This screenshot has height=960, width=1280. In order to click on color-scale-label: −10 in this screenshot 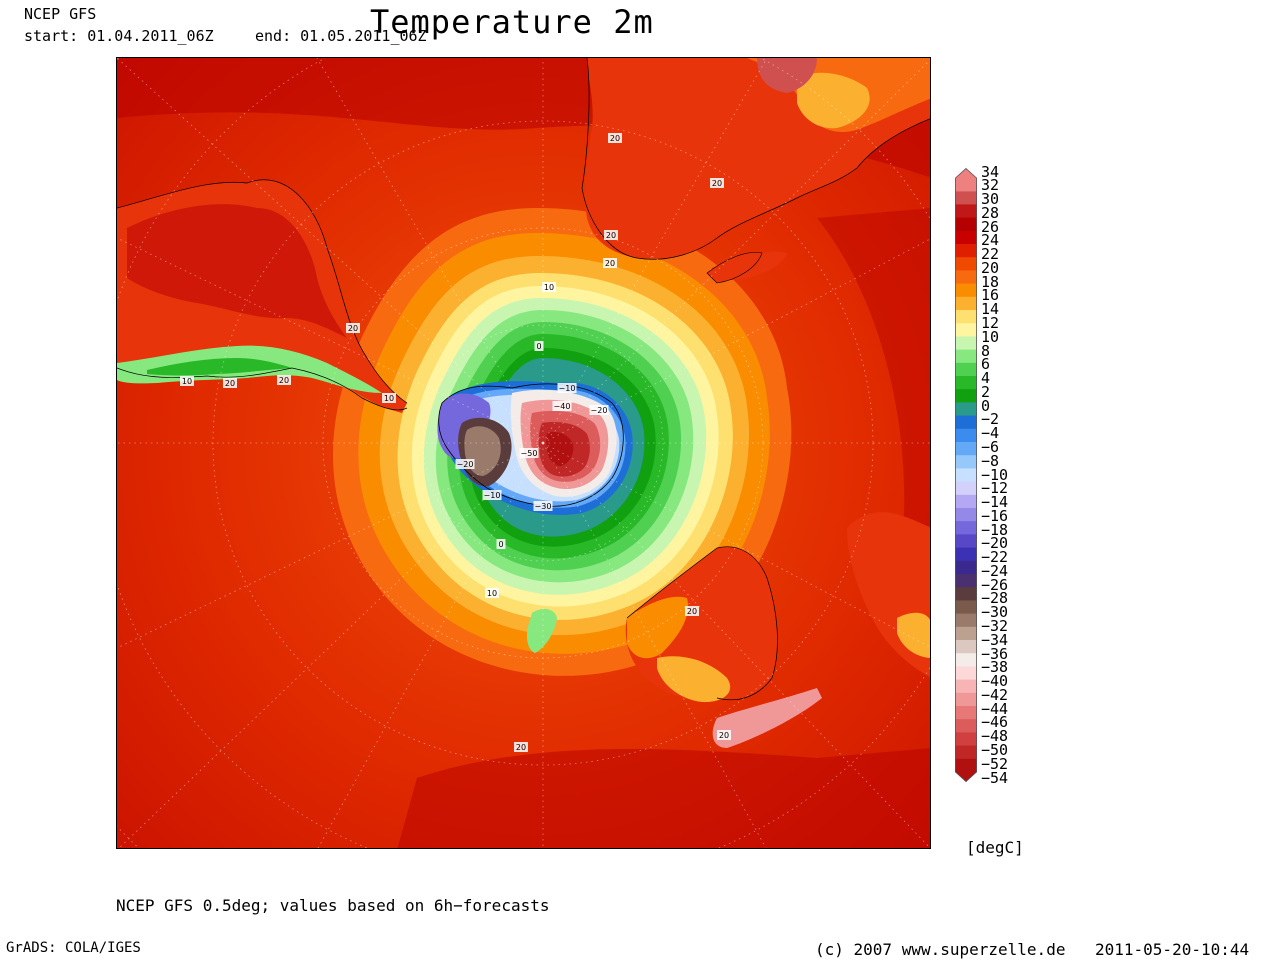, I will do `click(995, 474)`.